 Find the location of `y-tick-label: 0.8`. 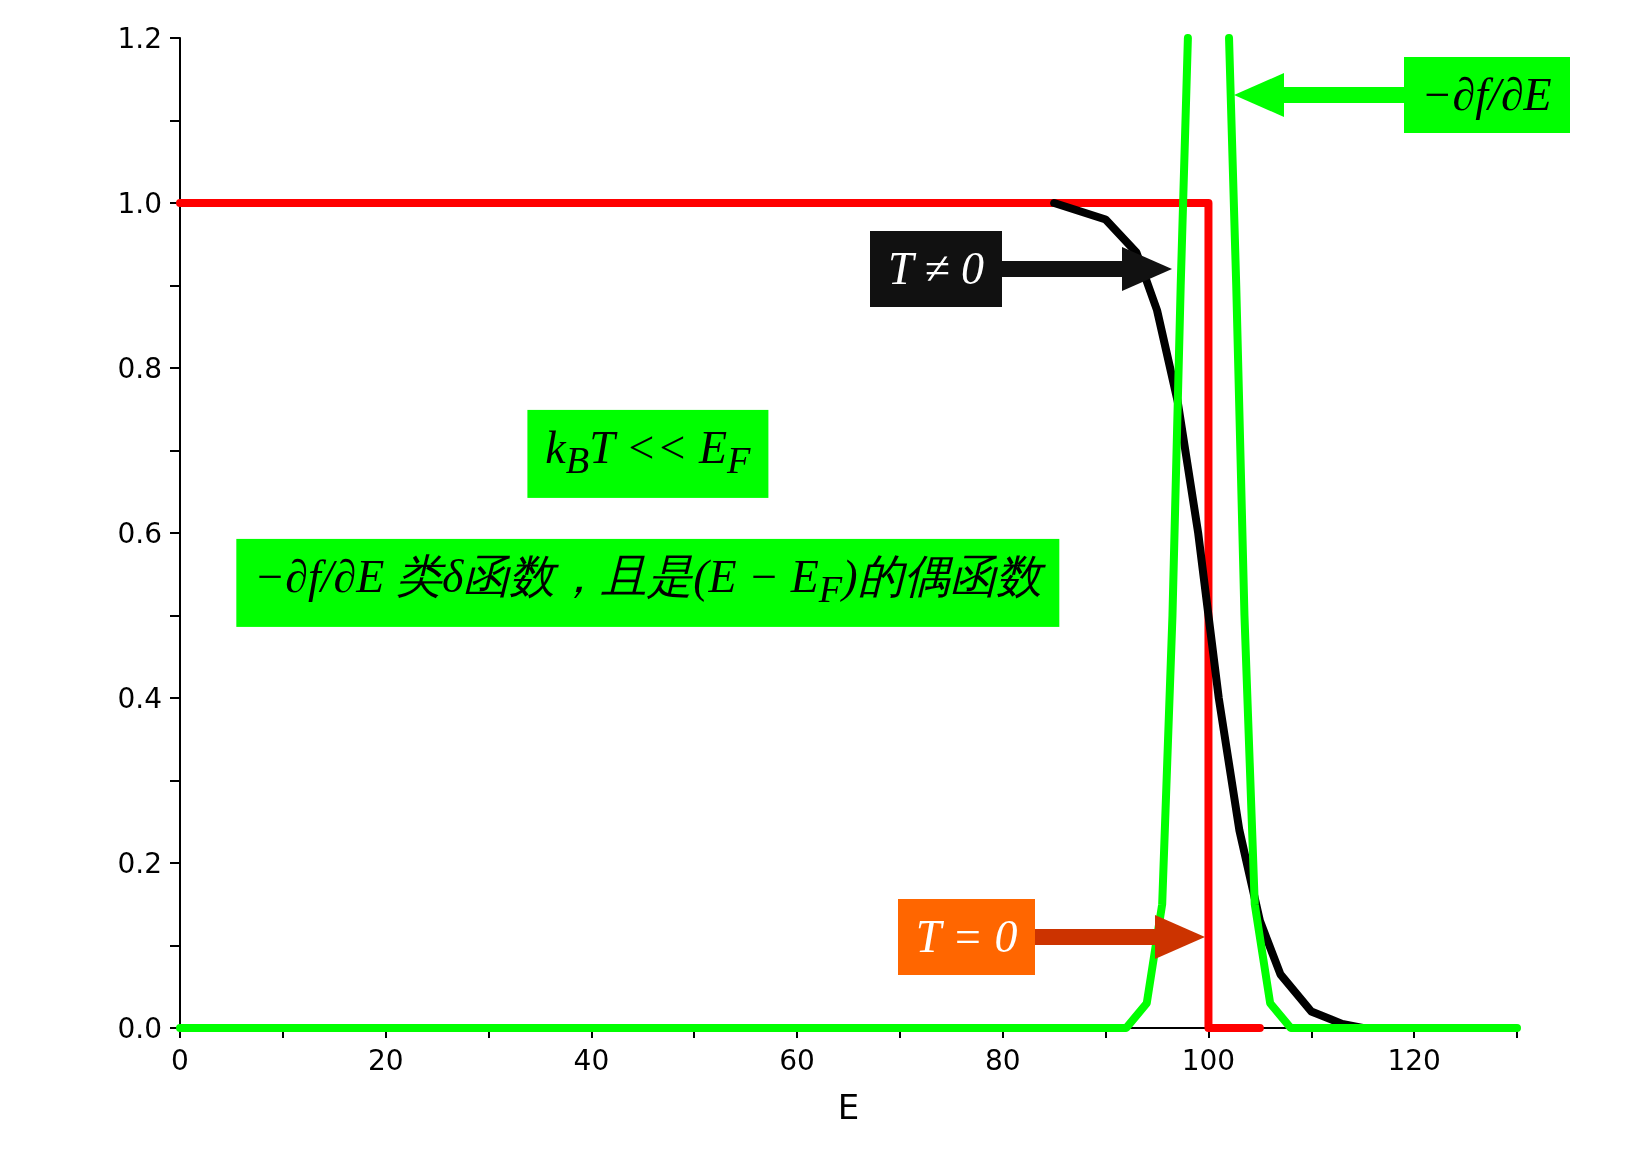

y-tick-label: 0.8 is located at coordinates (139, 368).